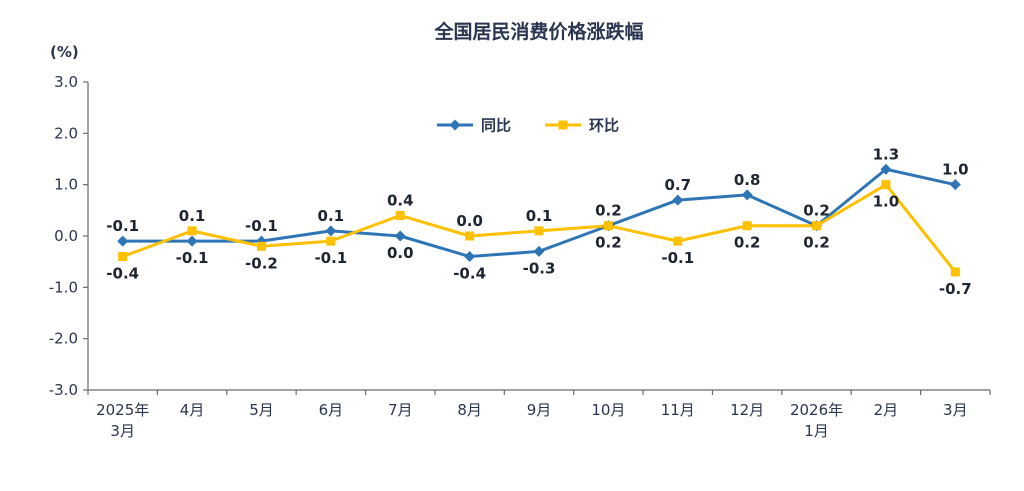 Image resolution: width=1024 pixels, height=491 pixels. I want to click on x-category-label: 2月, so click(886, 410).